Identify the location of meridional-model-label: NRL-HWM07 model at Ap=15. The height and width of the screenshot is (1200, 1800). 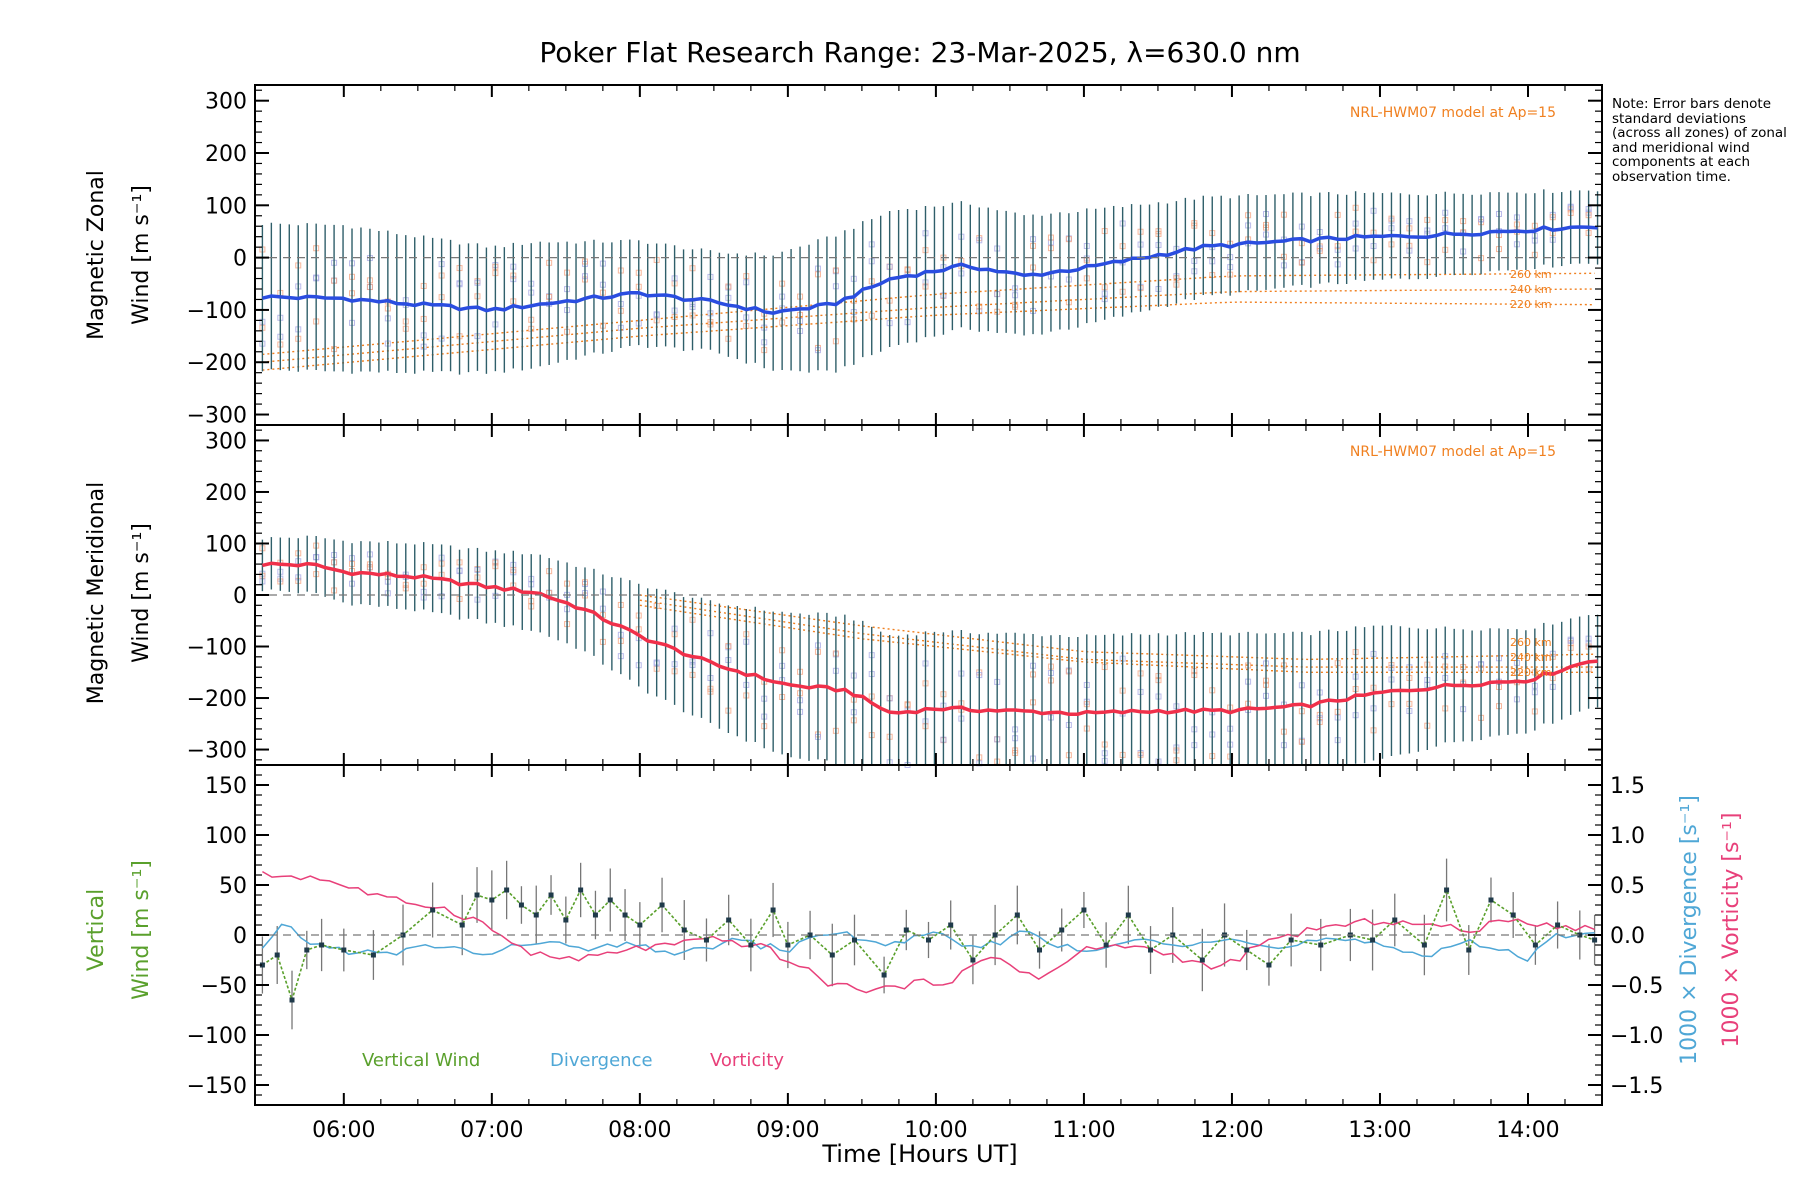
(1453, 452).